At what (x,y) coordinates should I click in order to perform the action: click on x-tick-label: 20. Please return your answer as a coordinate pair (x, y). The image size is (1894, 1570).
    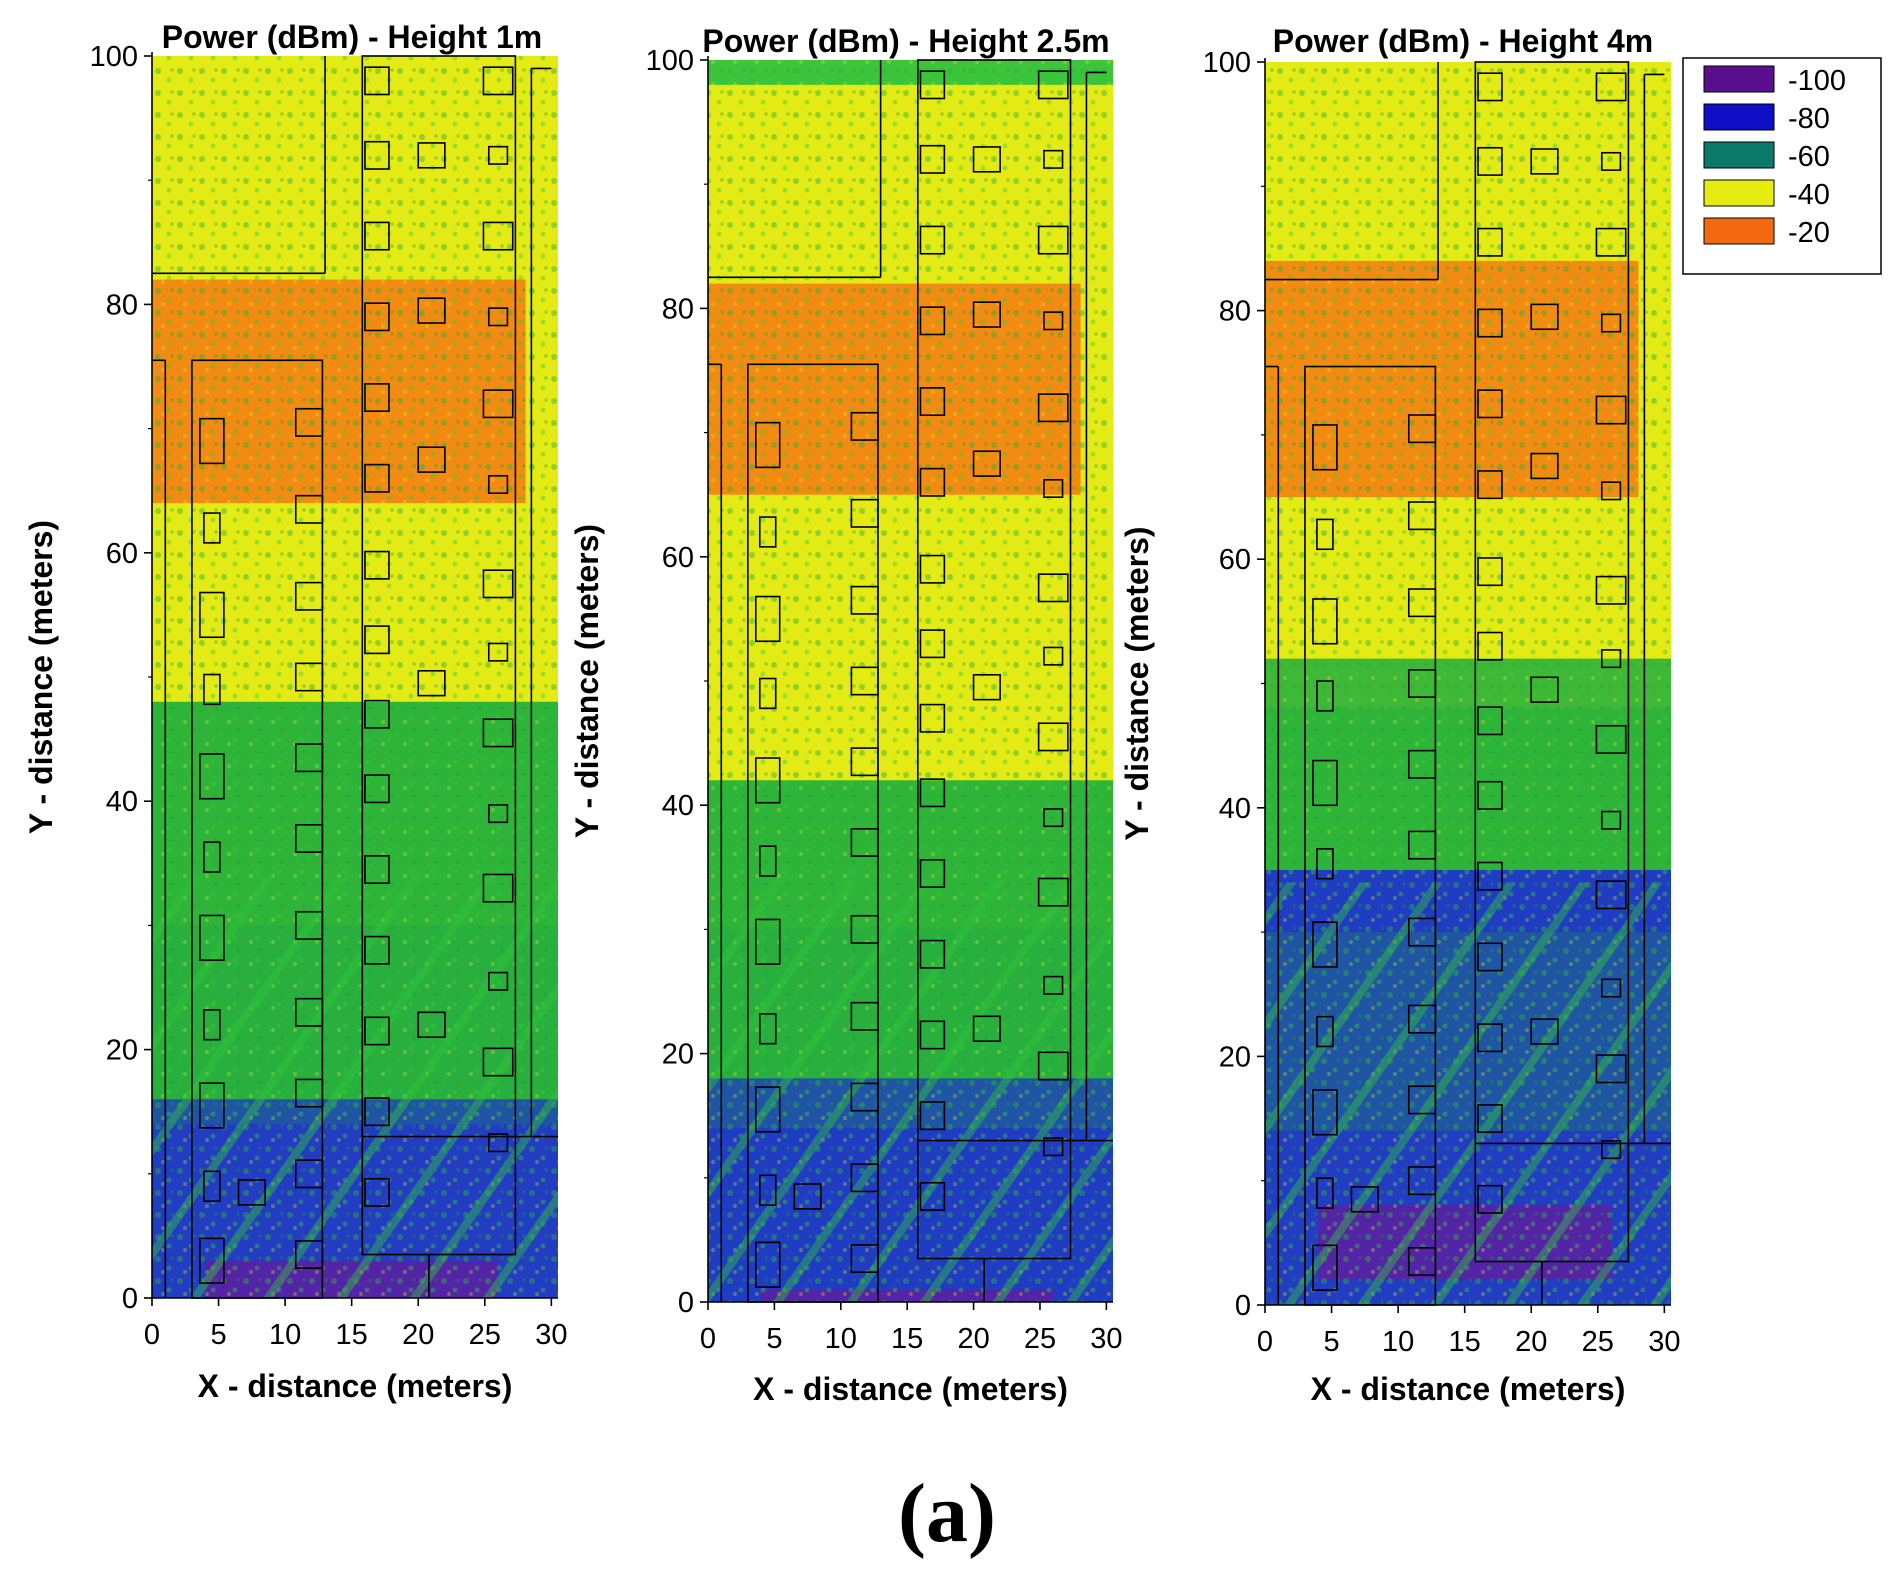
    Looking at the image, I should click on (973, 1339).